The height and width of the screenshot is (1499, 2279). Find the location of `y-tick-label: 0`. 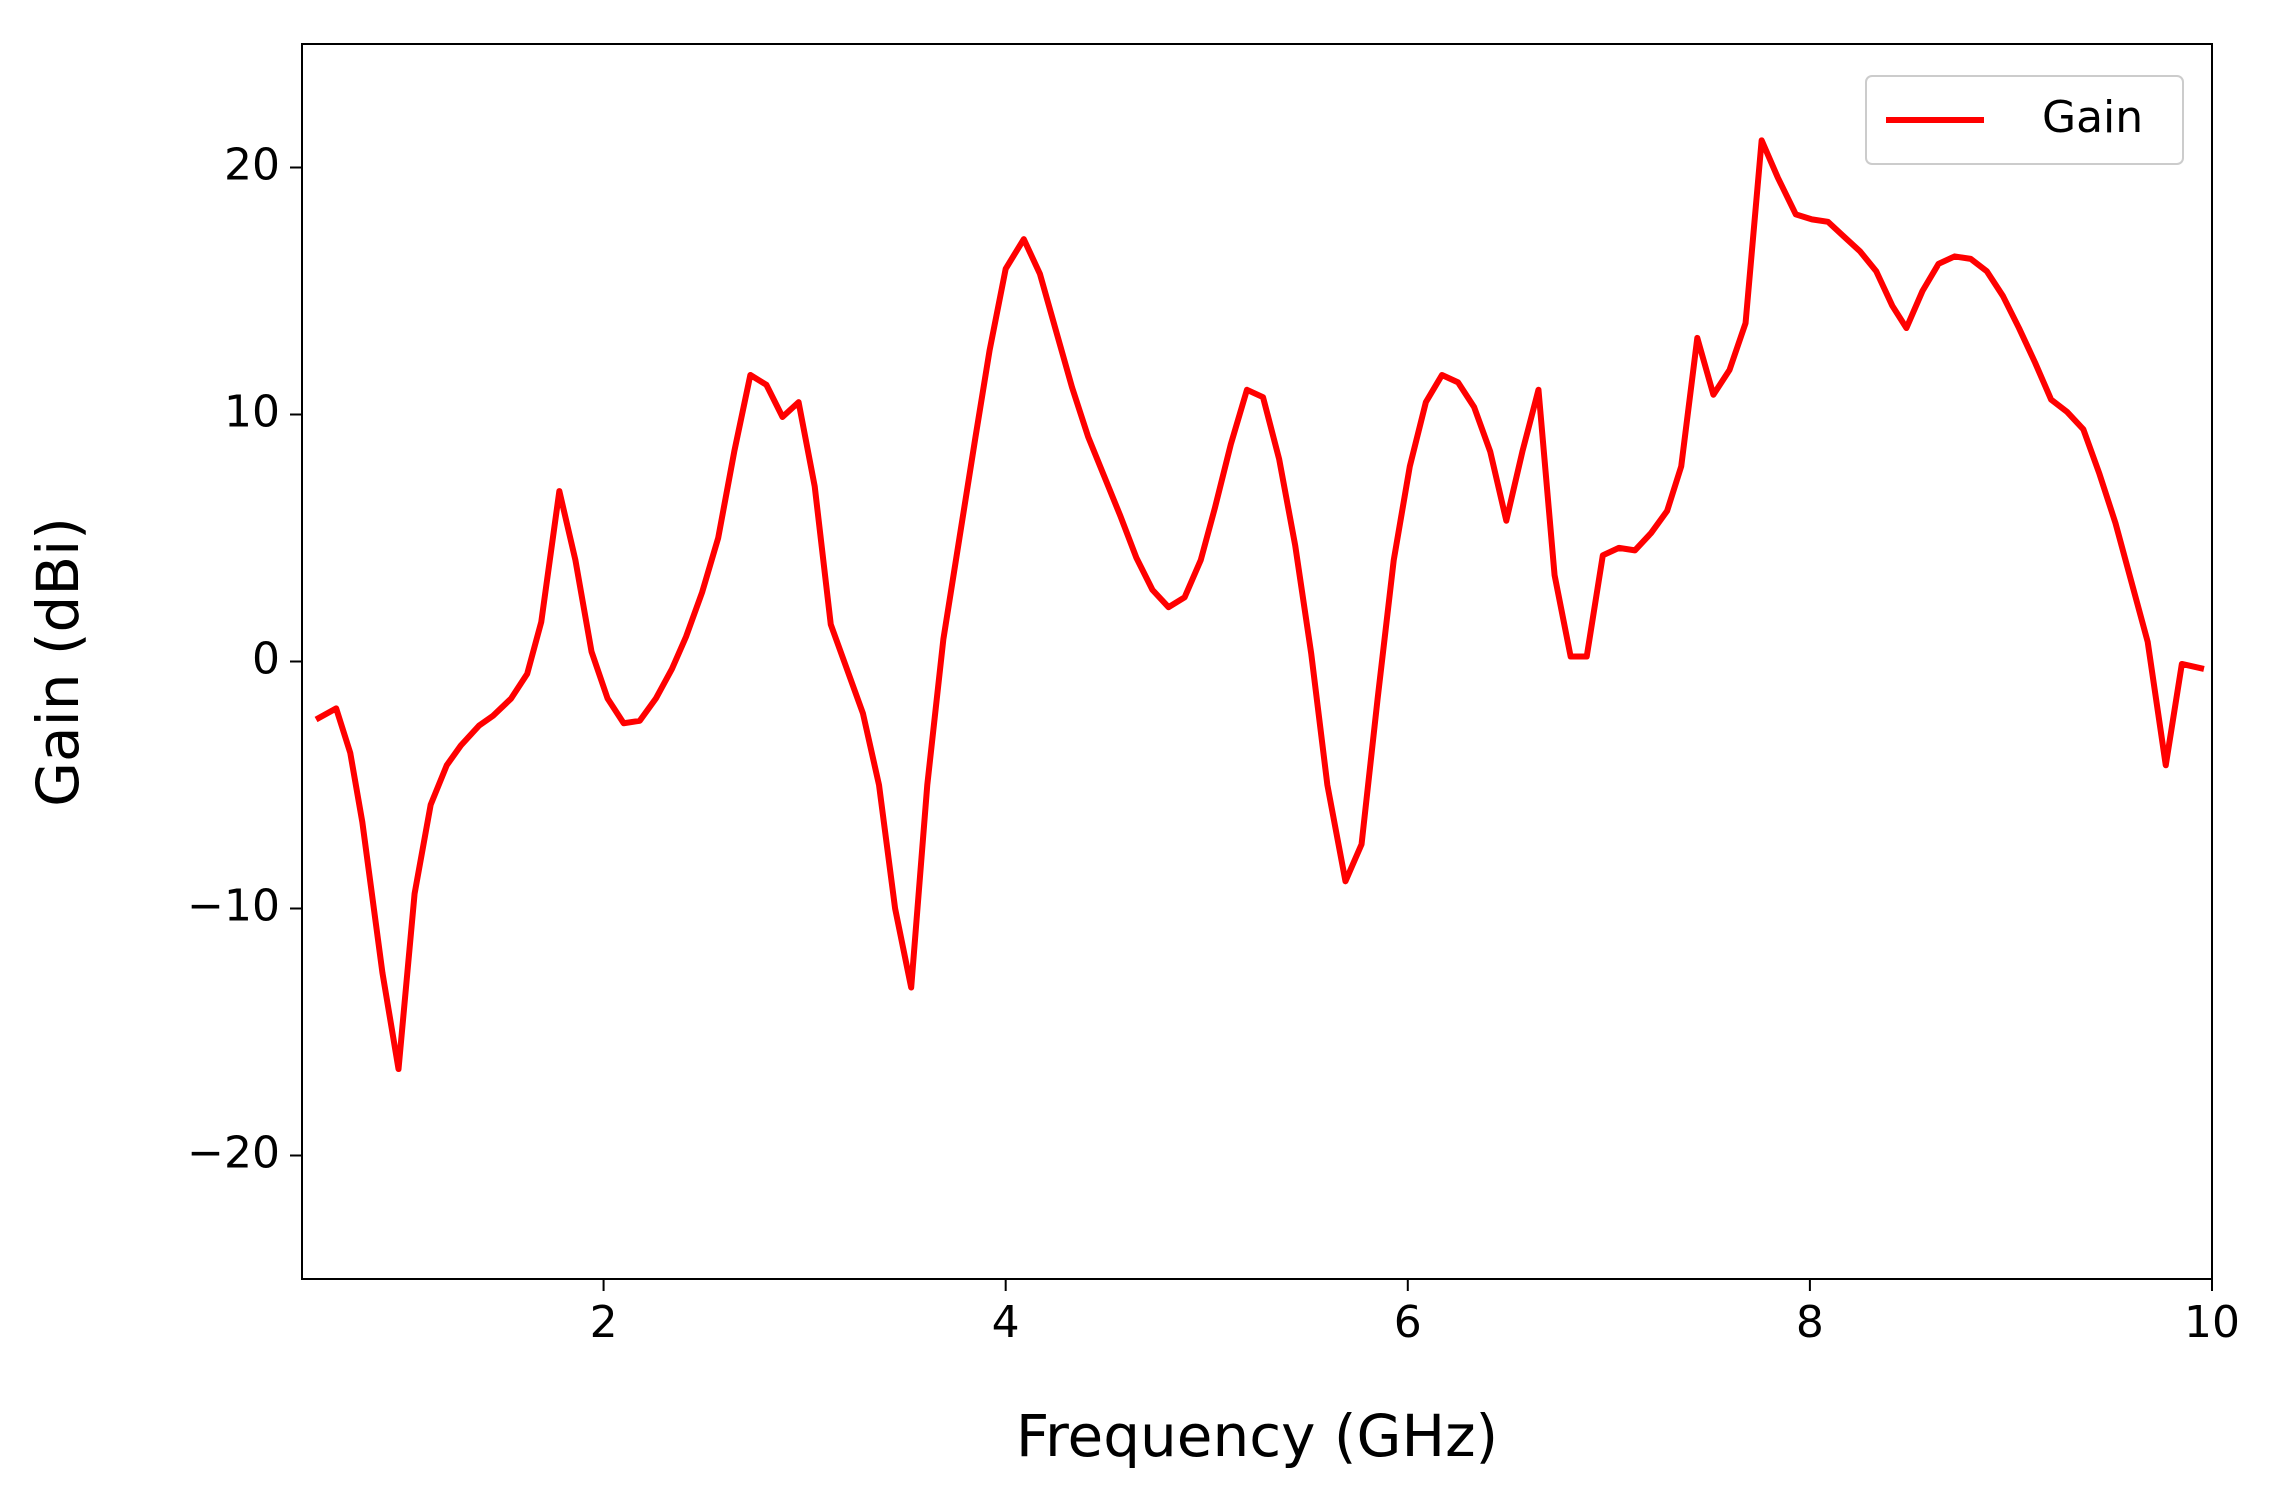

y-tick-label: 0 is located at coordinates (266, 659).